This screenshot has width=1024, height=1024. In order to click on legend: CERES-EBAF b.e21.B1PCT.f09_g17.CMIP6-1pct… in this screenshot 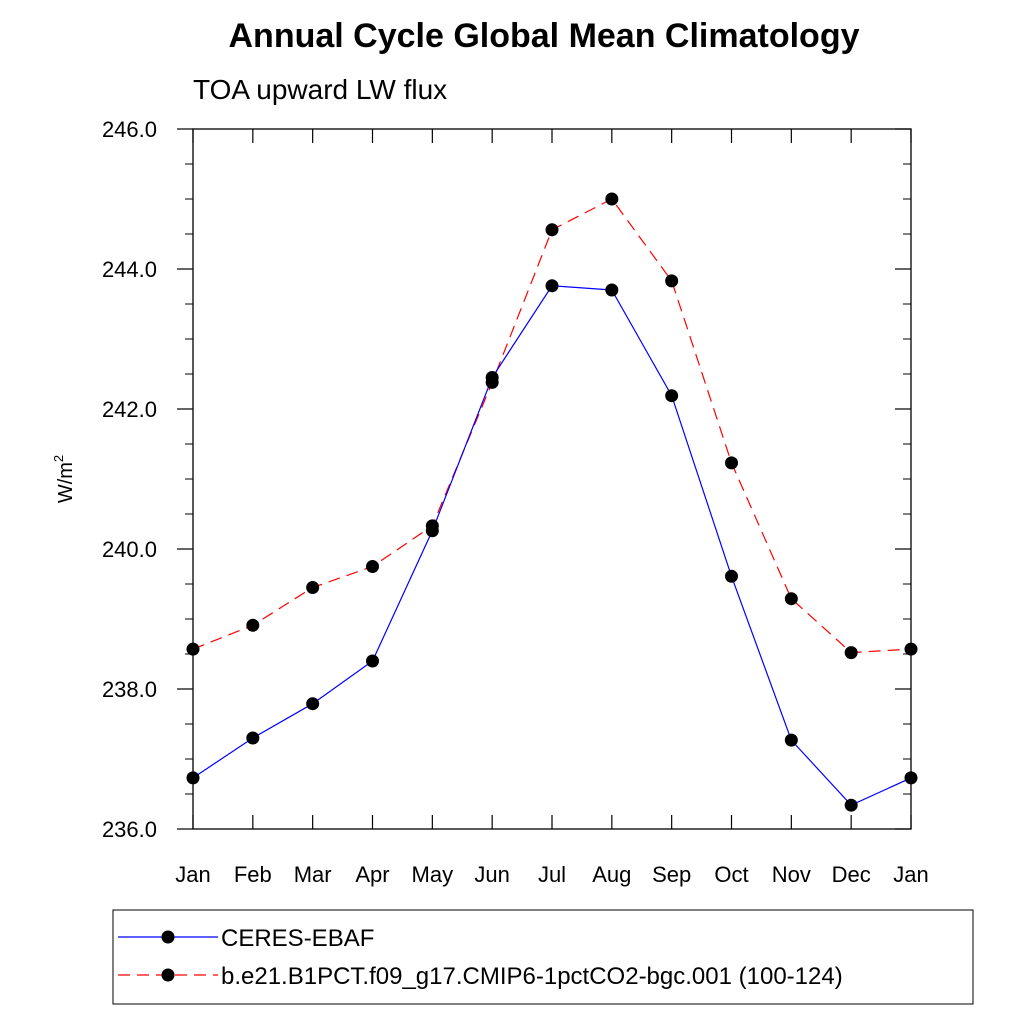, I will do `click(480, 957)`.